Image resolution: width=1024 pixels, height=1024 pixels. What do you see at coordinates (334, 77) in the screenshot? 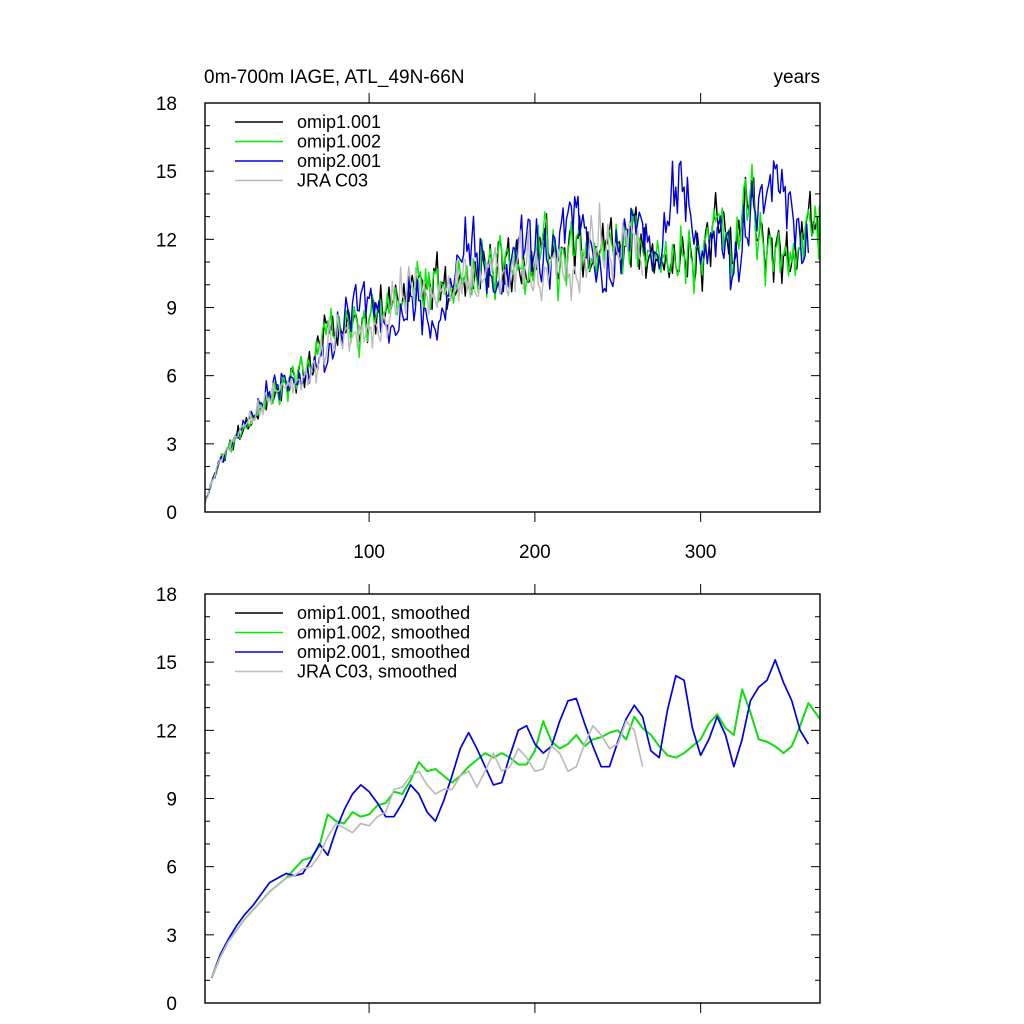
I see `chart-title: 0m-700m IAGE, ATL_49N-66N` at bounding box center [334, 77].